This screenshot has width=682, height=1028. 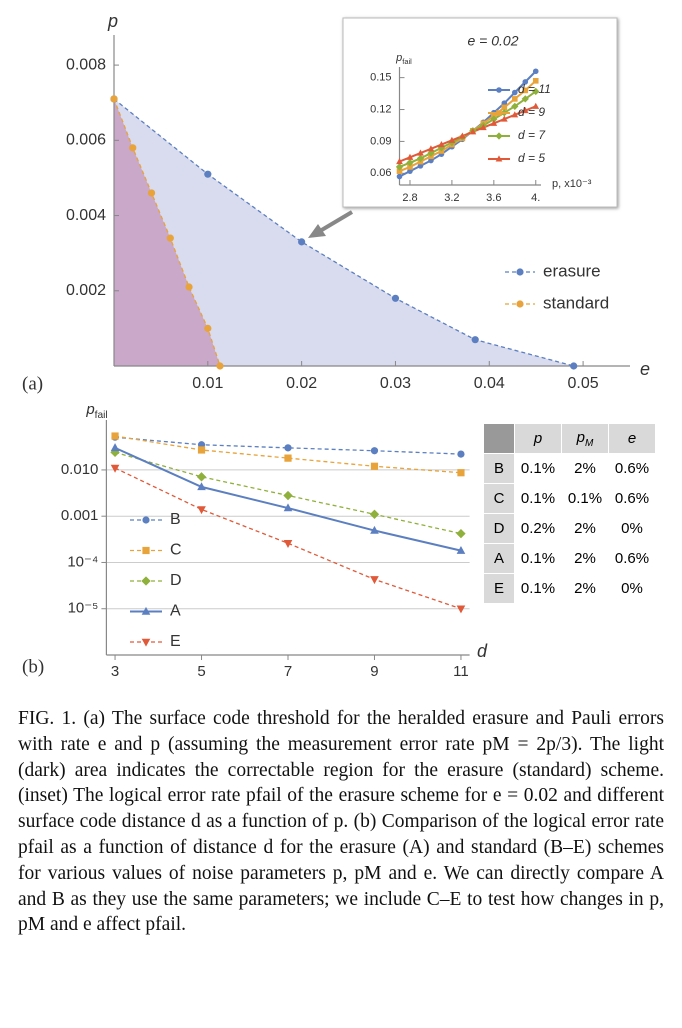 What do you see at coordinates (176, 580) in the screenshot?
I see `legend-label: D` at bounding box center [176, 580].